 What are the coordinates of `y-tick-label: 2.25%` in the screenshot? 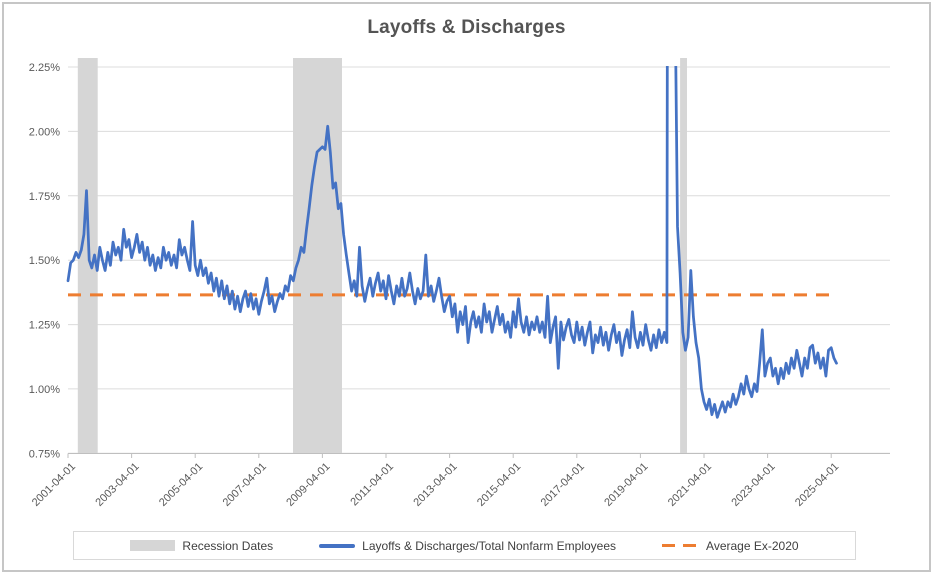 It's located at (44, 68).